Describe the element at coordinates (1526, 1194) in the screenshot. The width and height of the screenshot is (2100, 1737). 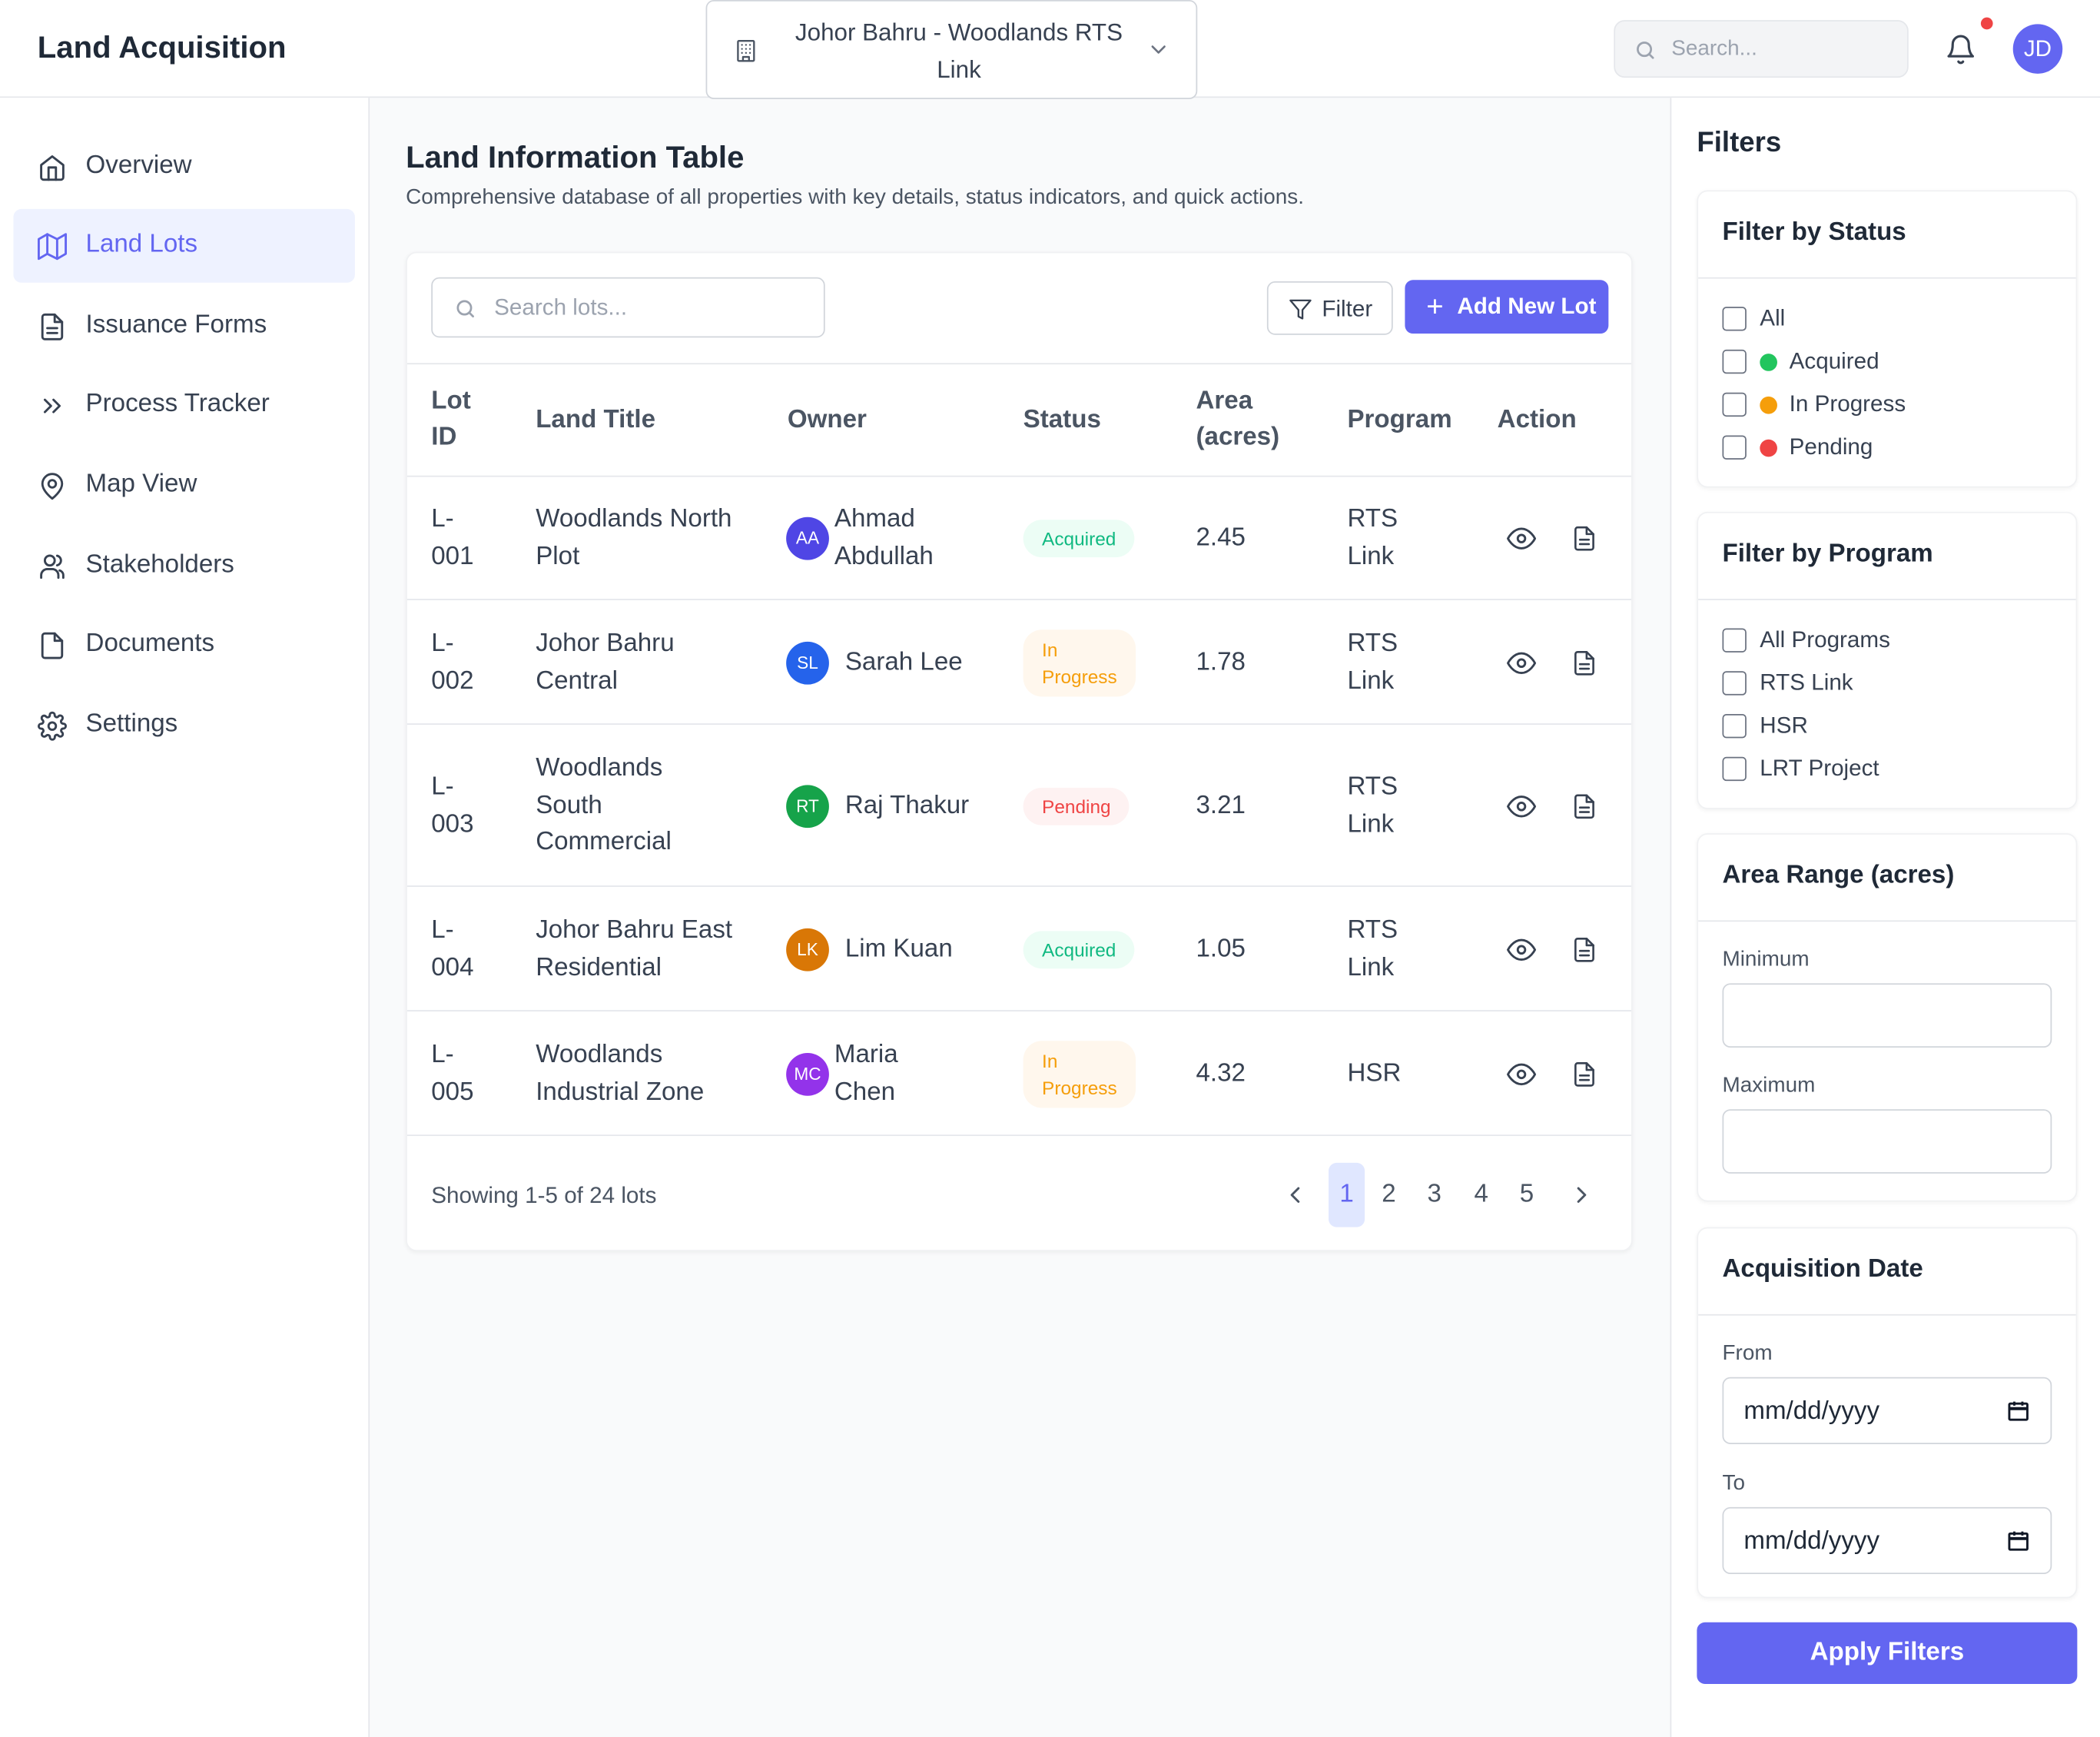
I see `page-5-button: 5` at that location.